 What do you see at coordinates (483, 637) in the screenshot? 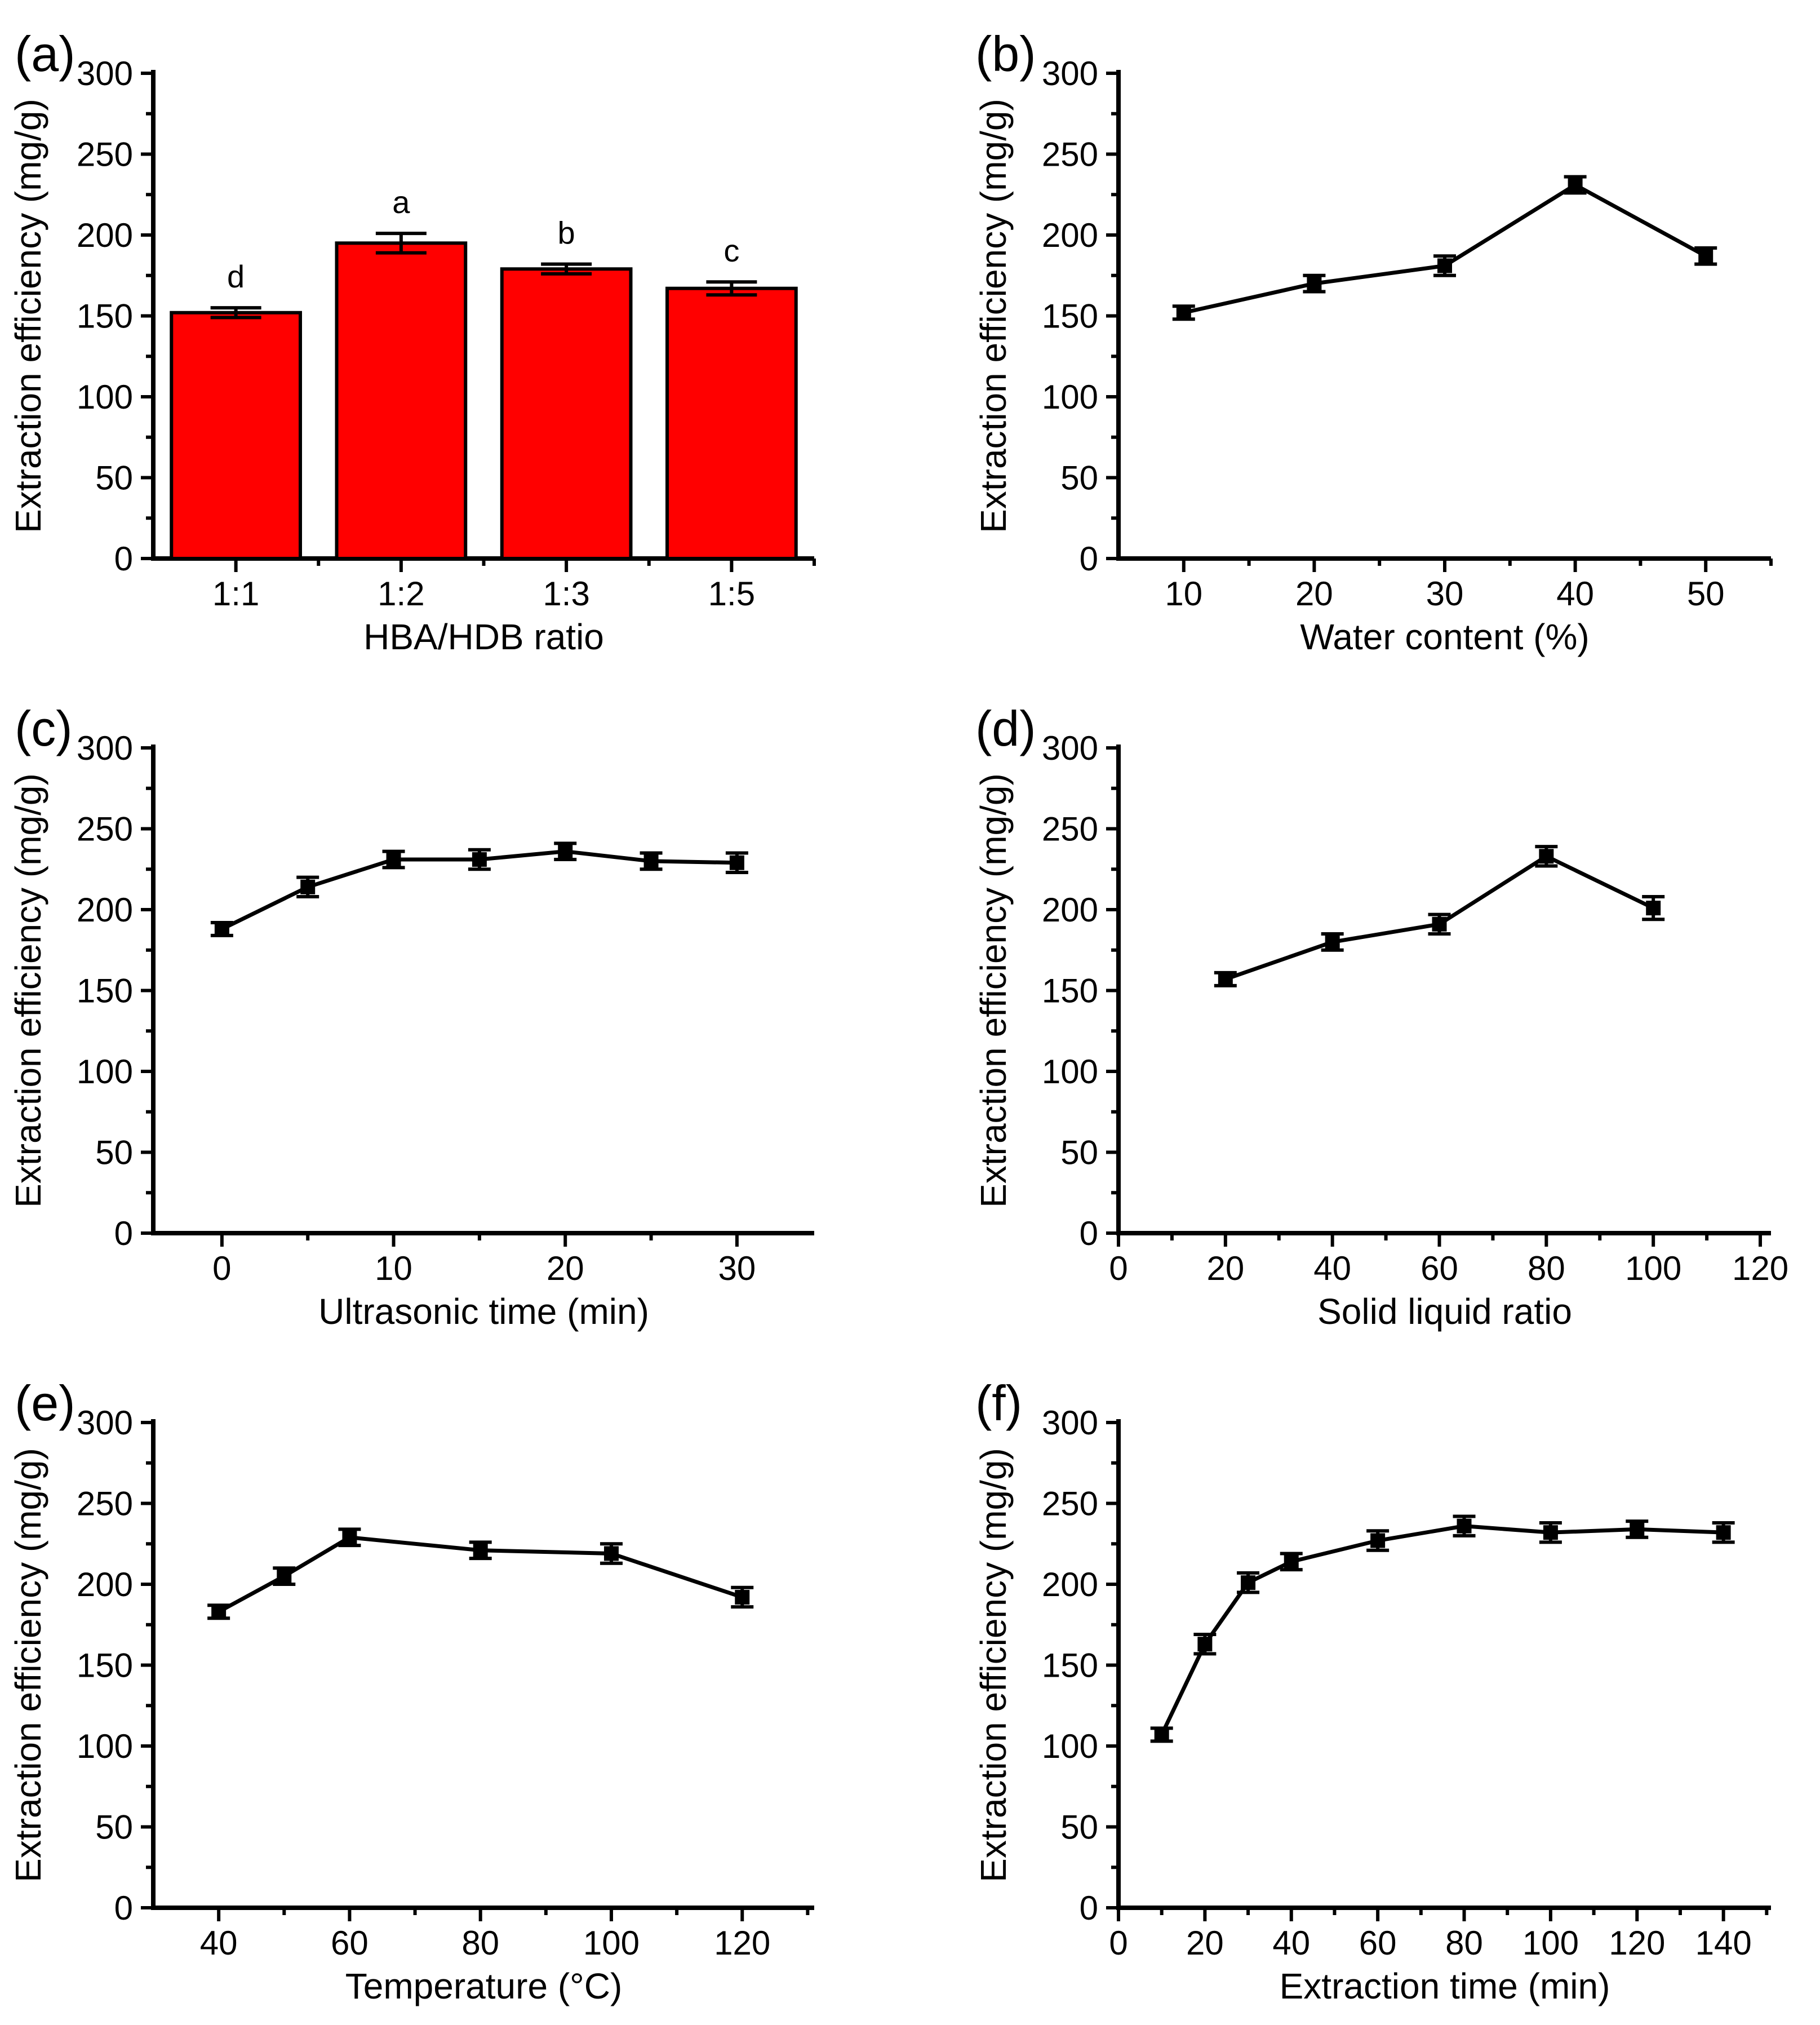
I see `svg-text: HBA/HDB ratio` at bounding box center [483, 637].